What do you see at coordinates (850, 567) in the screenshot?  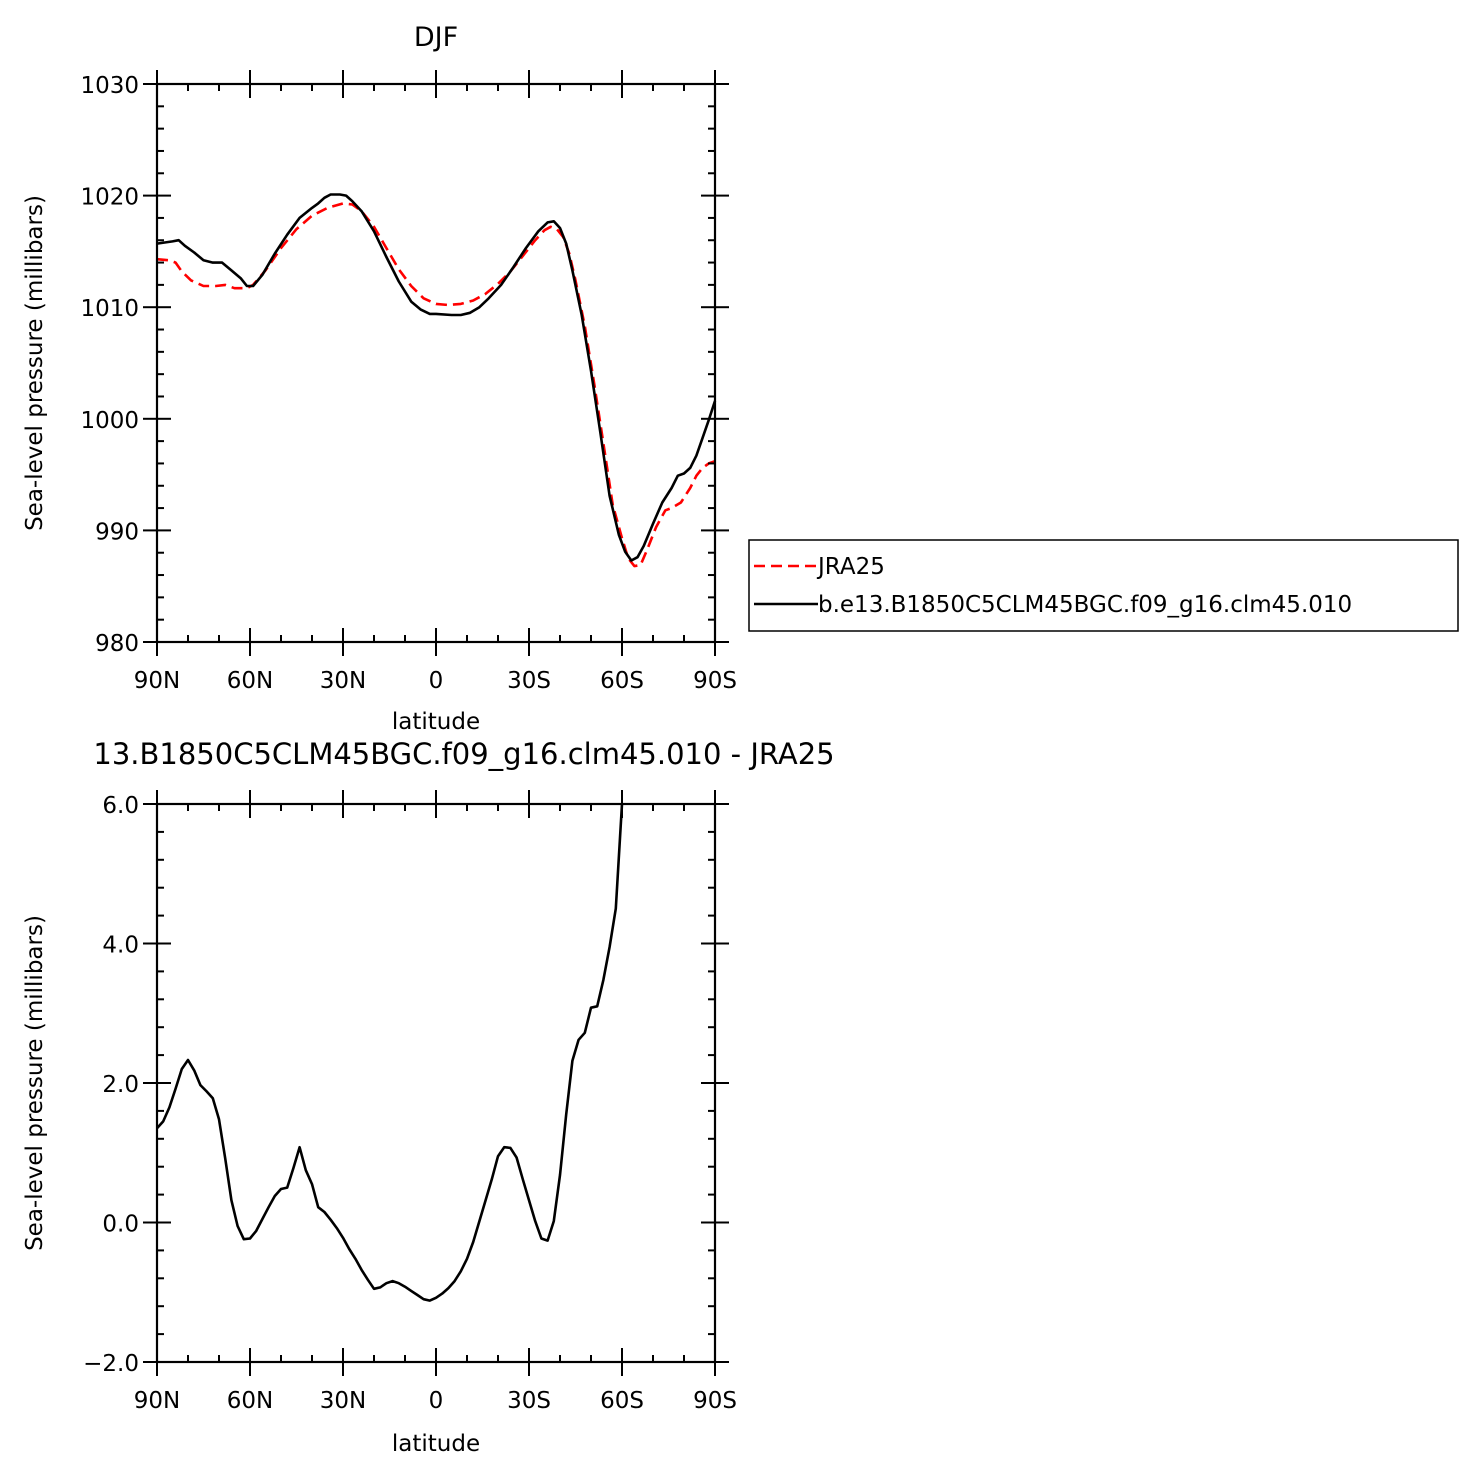 I see `legend-label-jra25: JRA25` at bounding box center [850, 567].